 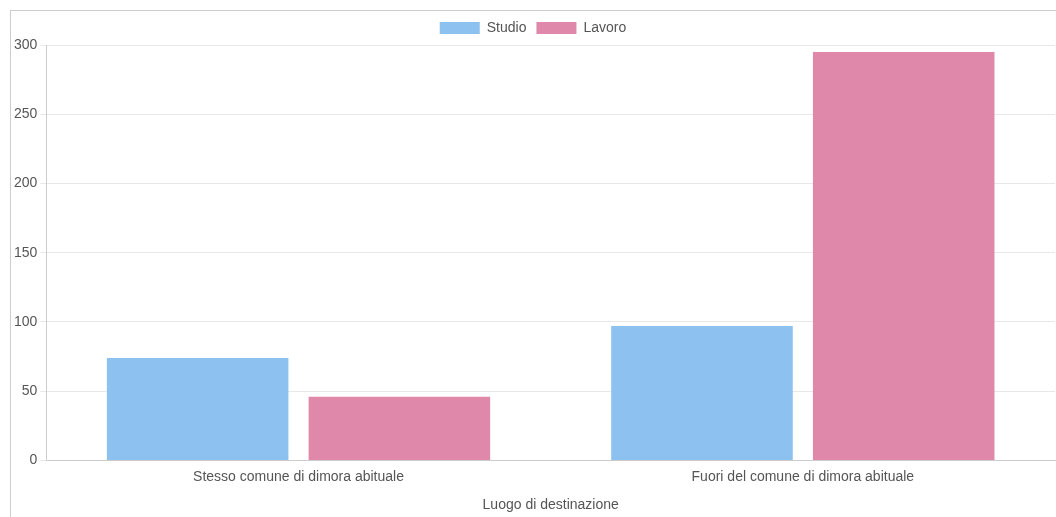 What do you see at coordinates (26, 113) in the screenshot?
I see `y-tick-label: 250` at bounding box center [26, 113].